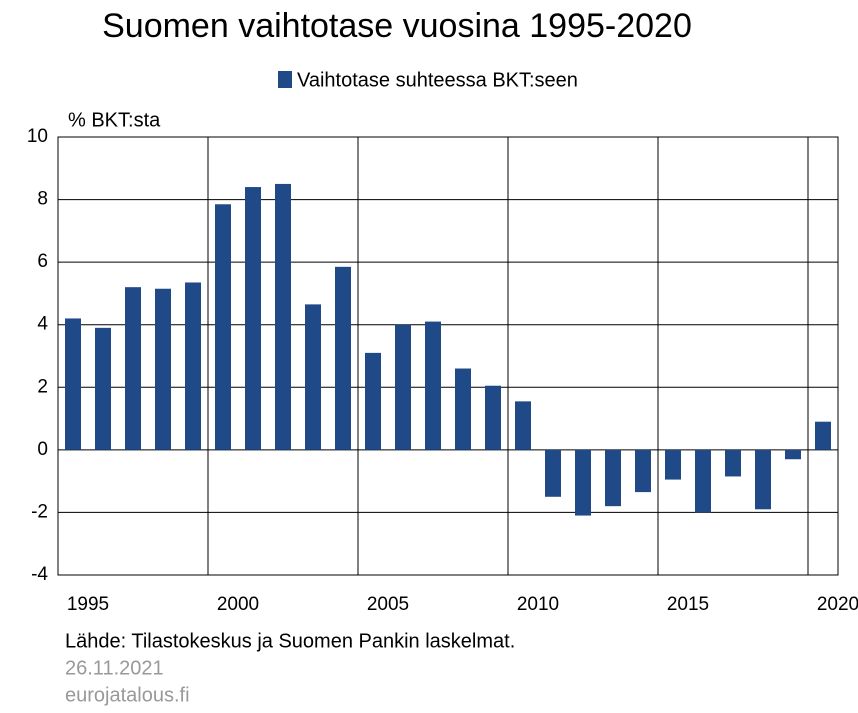  Describe the element at coordinates (837, 604) in the screenshot. I see `x-tick-label: 2020` at that location.